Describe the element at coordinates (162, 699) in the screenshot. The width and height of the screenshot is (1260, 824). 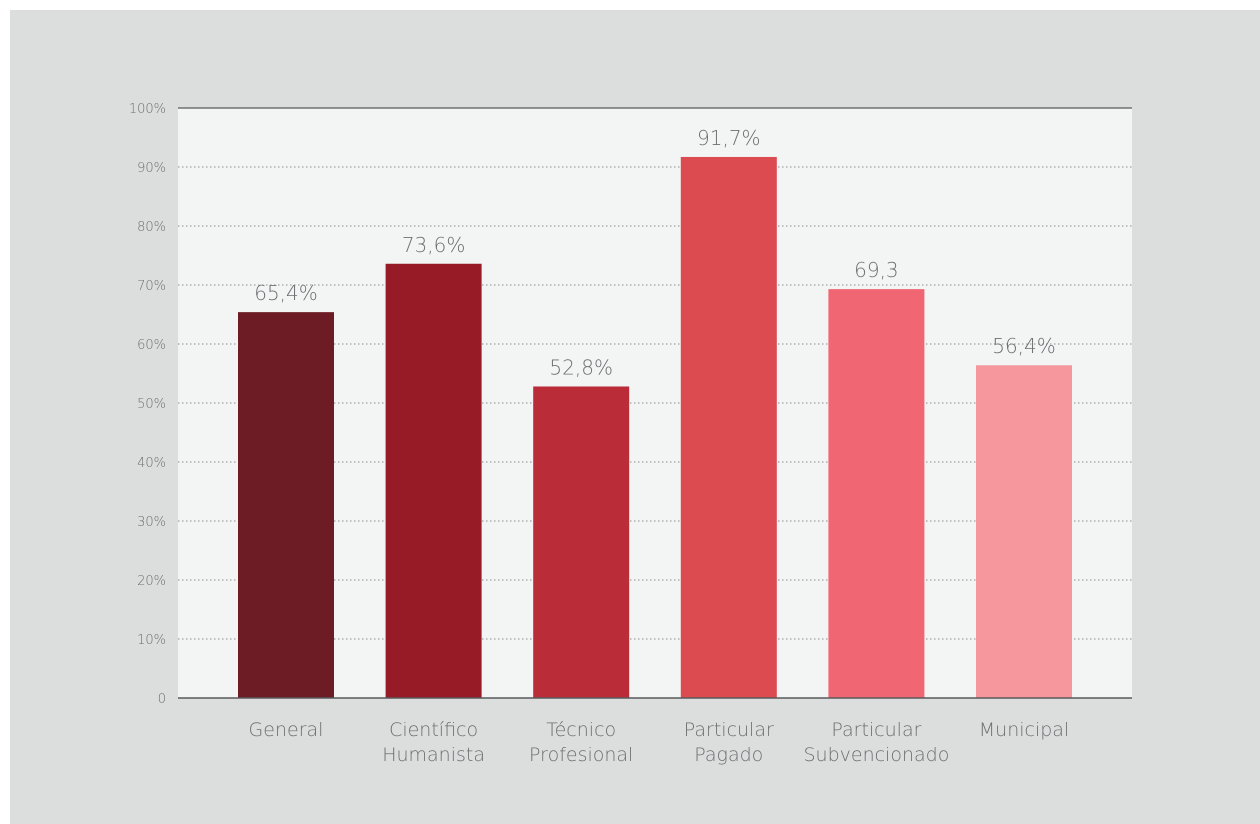
I see `y-tick-label: 0` at that location.